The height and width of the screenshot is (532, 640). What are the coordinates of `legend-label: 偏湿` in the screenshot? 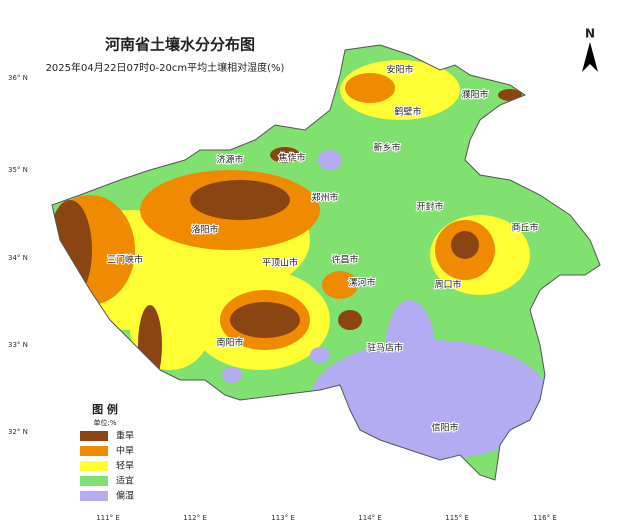 It's located at (125, 496).